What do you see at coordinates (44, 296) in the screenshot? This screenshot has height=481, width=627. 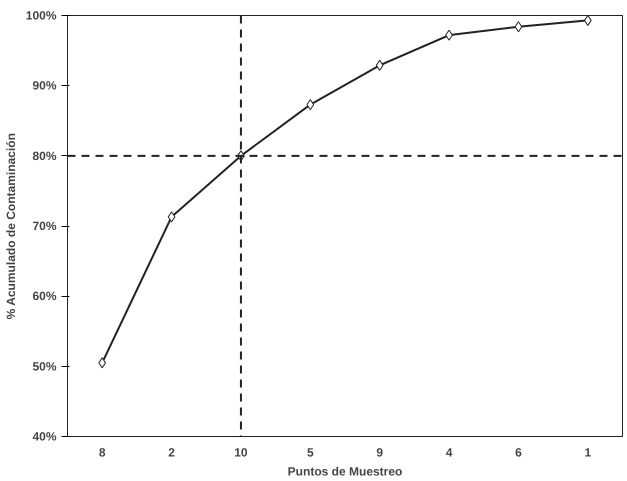 I see `y-tick-label: 60%` at bounding box center [44, 296].